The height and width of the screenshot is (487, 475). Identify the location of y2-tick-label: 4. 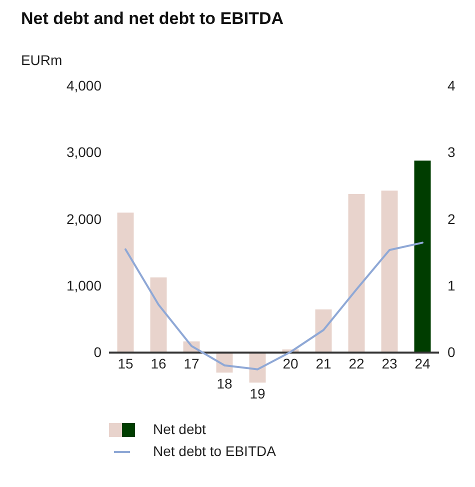
(452, 86).